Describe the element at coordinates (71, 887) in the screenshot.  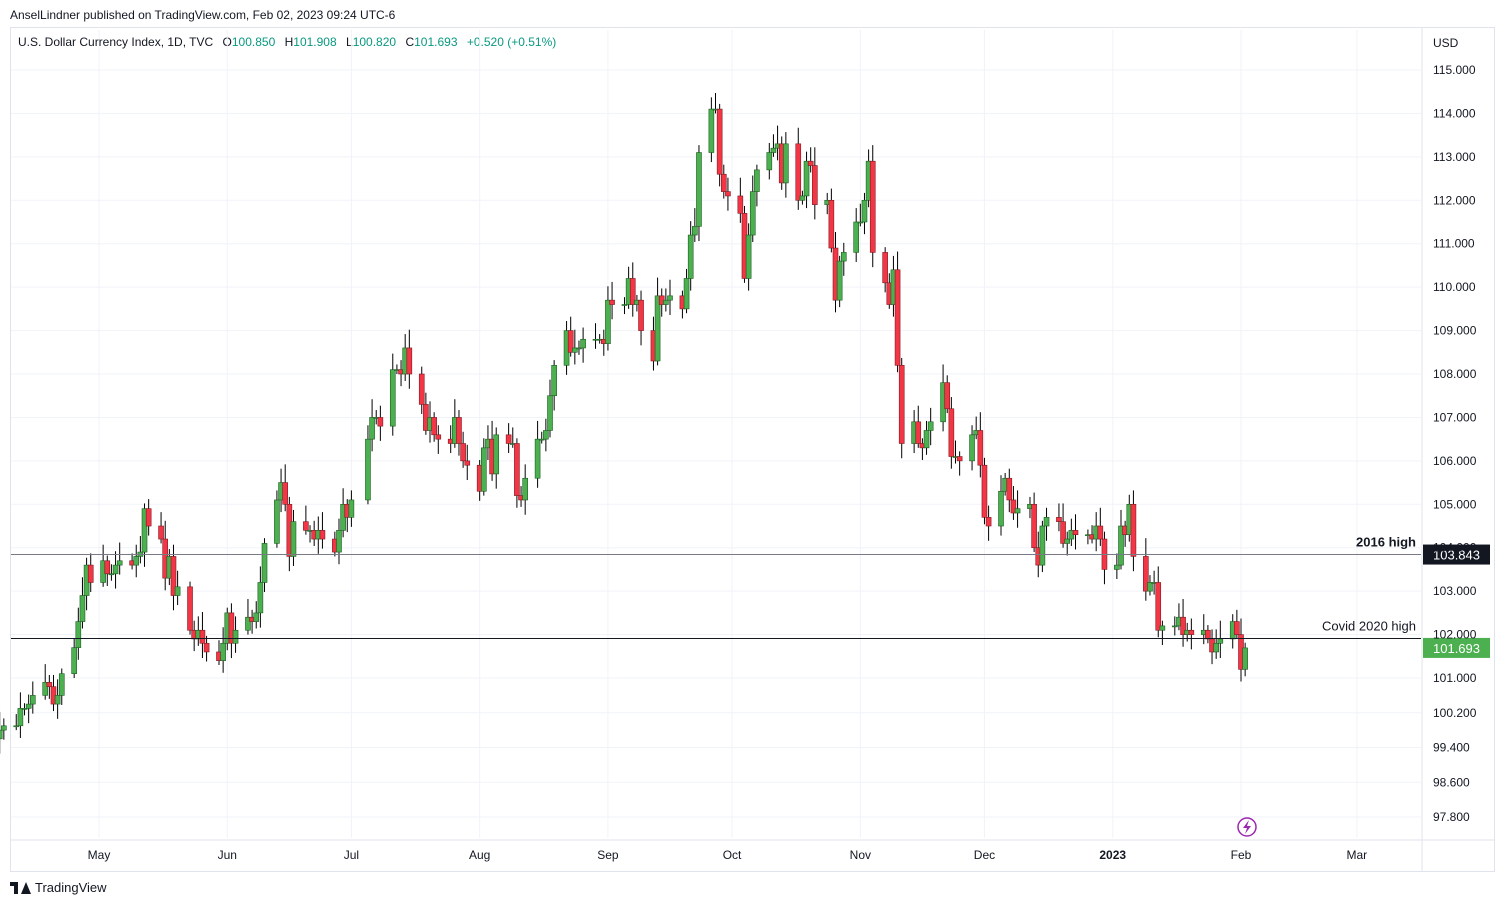
I see `footer-brand: TradingView` at that location.